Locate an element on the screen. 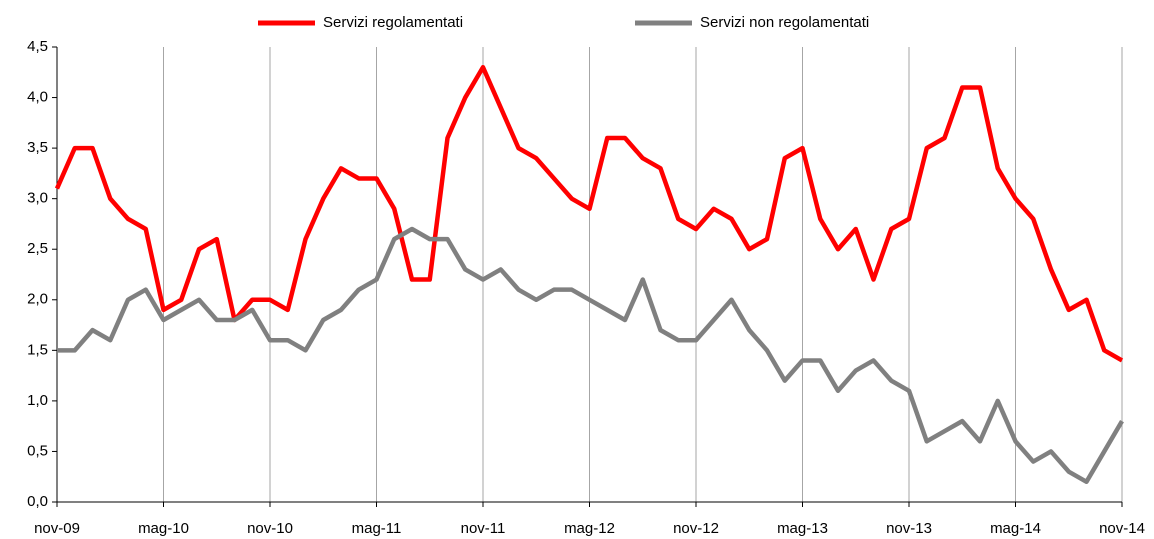 The image size is (1154, 539). y-tick-label: 4,5 is located at coordinates (37, 46).